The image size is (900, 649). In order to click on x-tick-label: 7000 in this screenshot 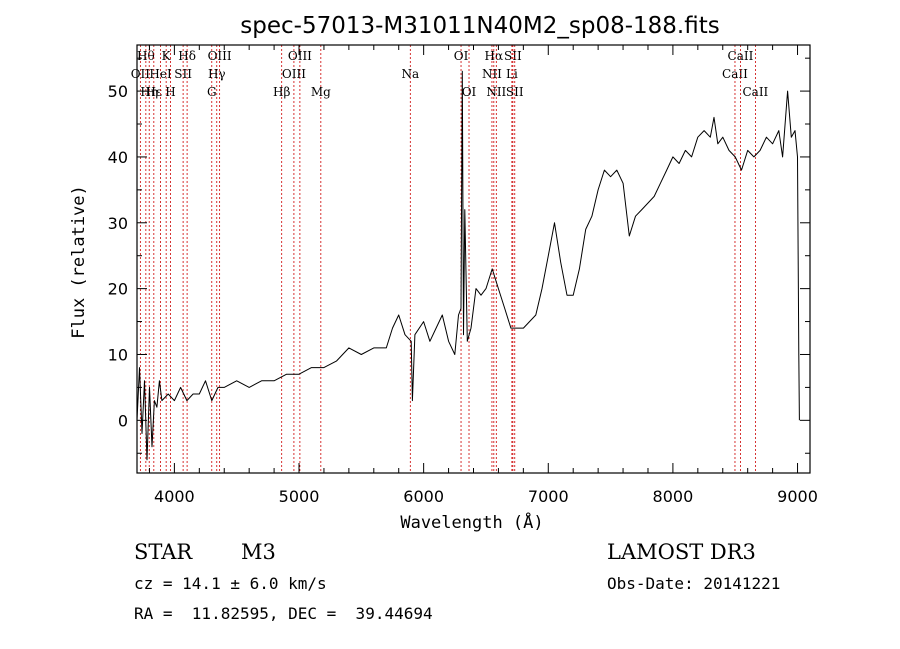, I will do `click(548, 496)`.